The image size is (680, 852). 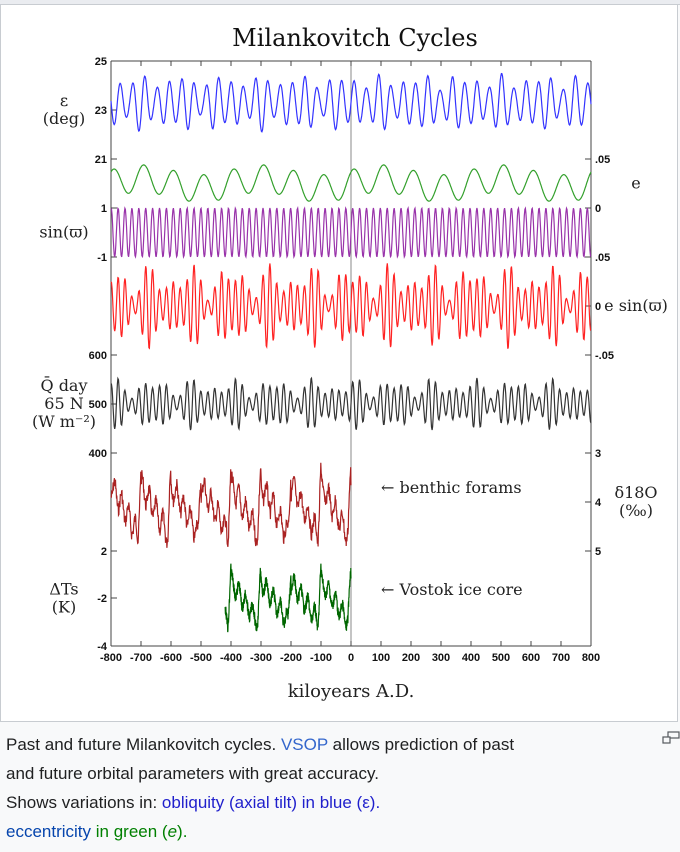 What do you see at coordinates (63, 403) in the screenshot?
I see `y-label-insolation-65N: 65 N` at bounding box center [63, 403].